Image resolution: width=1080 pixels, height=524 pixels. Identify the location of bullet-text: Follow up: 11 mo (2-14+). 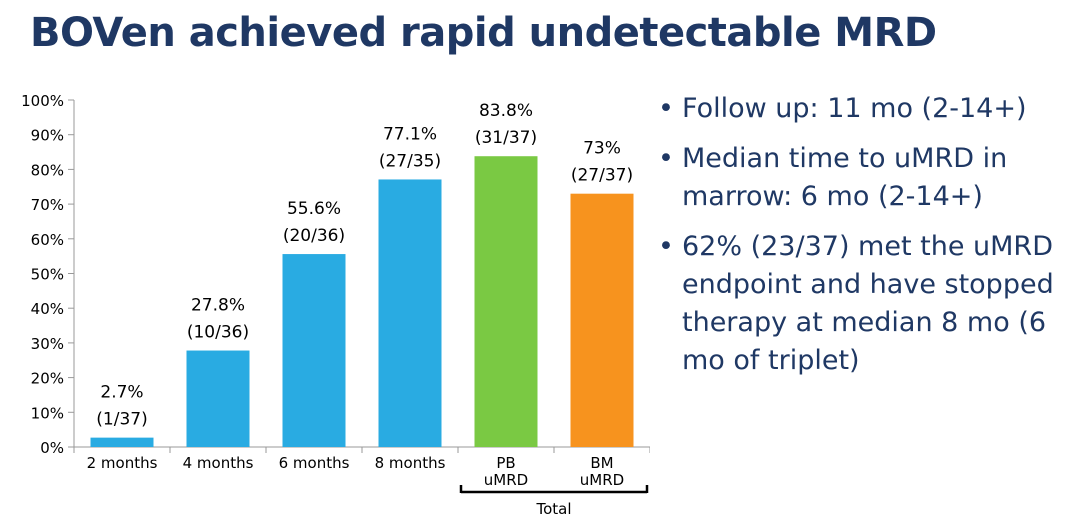
(854, 108).